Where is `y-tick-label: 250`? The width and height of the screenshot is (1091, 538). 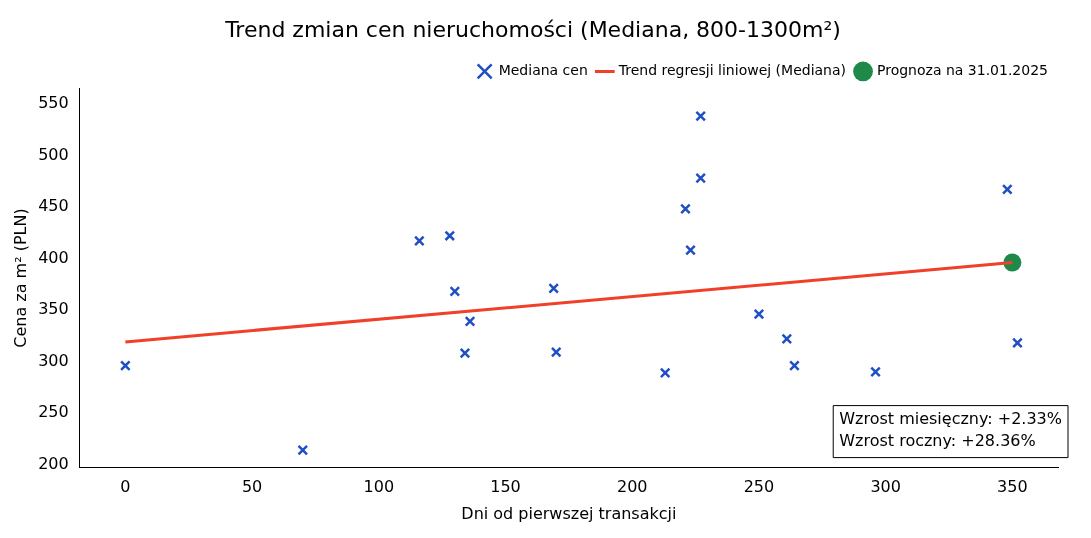 y-tick-label: 250 is located at coordinates (53, 412).